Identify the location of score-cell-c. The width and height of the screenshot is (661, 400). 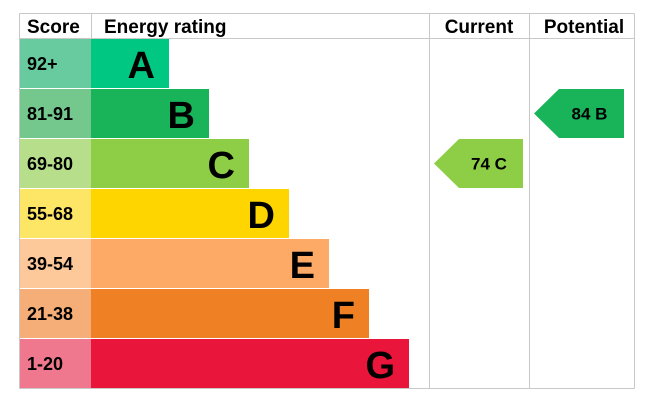
(55, 163).